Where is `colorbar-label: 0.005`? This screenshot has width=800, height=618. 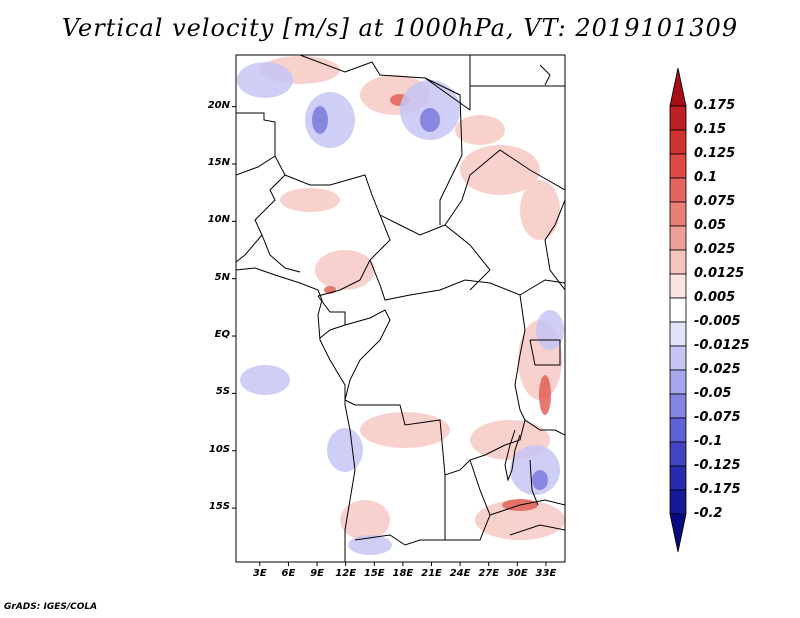
colorbar-label: 0.005 is located at coordinates (715, 297).